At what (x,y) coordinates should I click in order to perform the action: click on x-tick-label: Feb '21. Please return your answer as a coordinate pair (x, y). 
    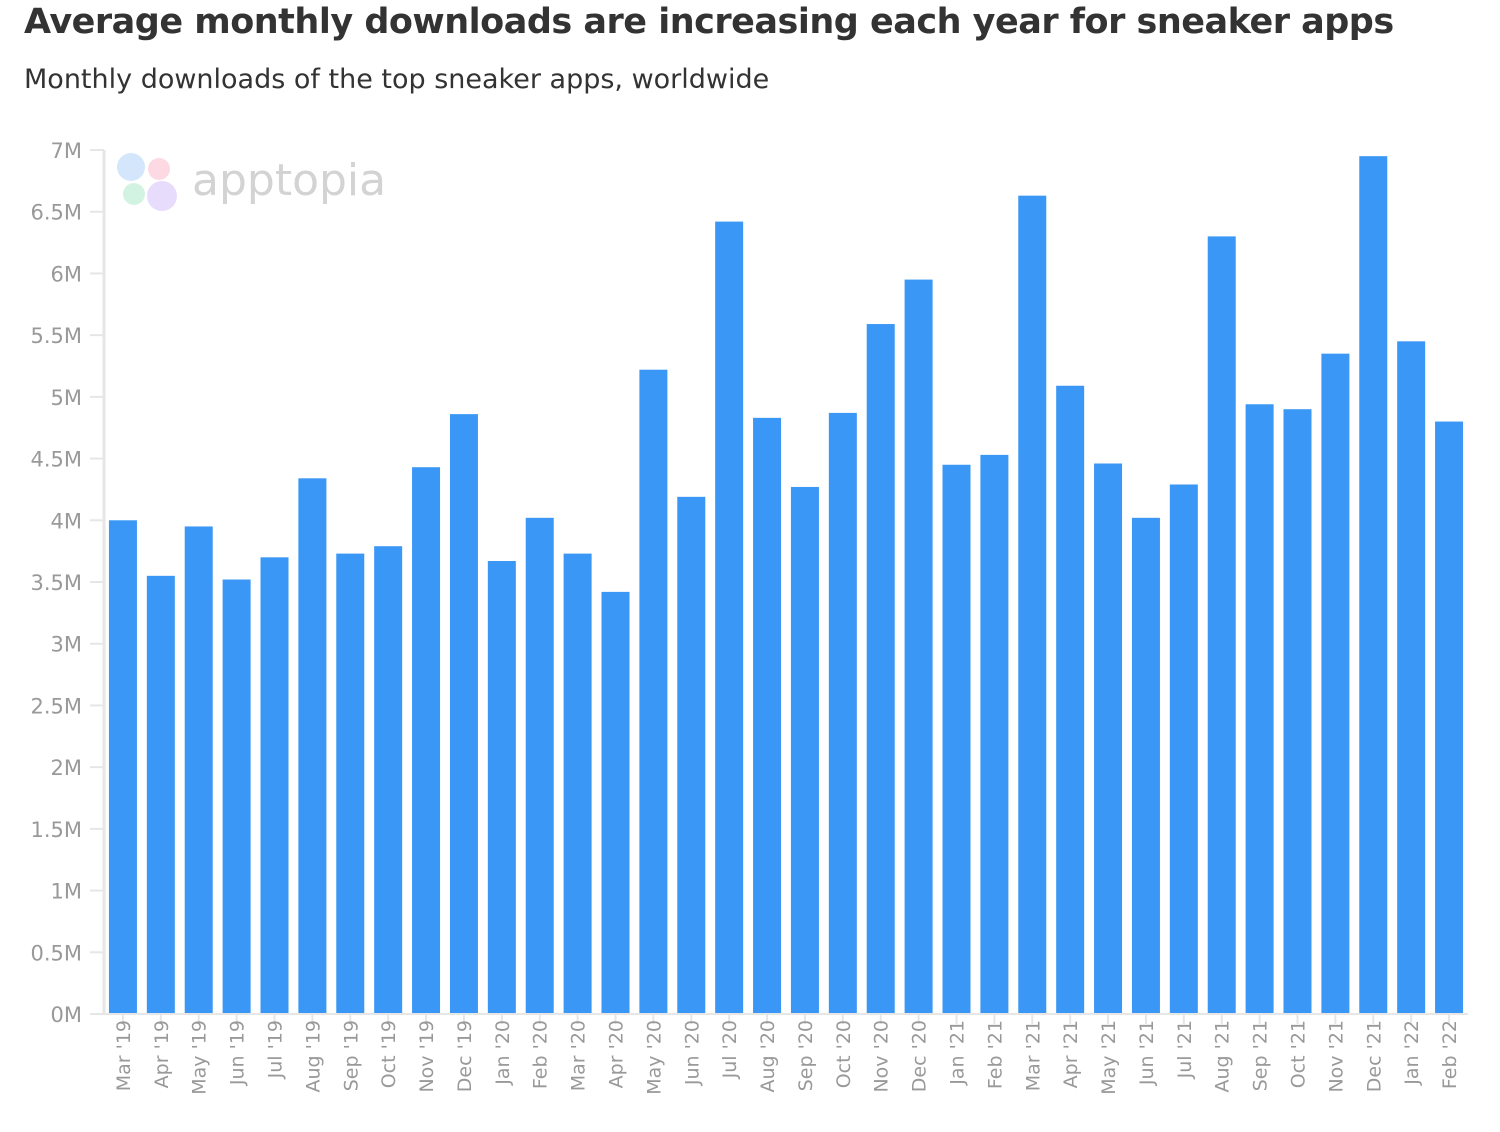
    Looking at the image, I should click on (995, 1054).